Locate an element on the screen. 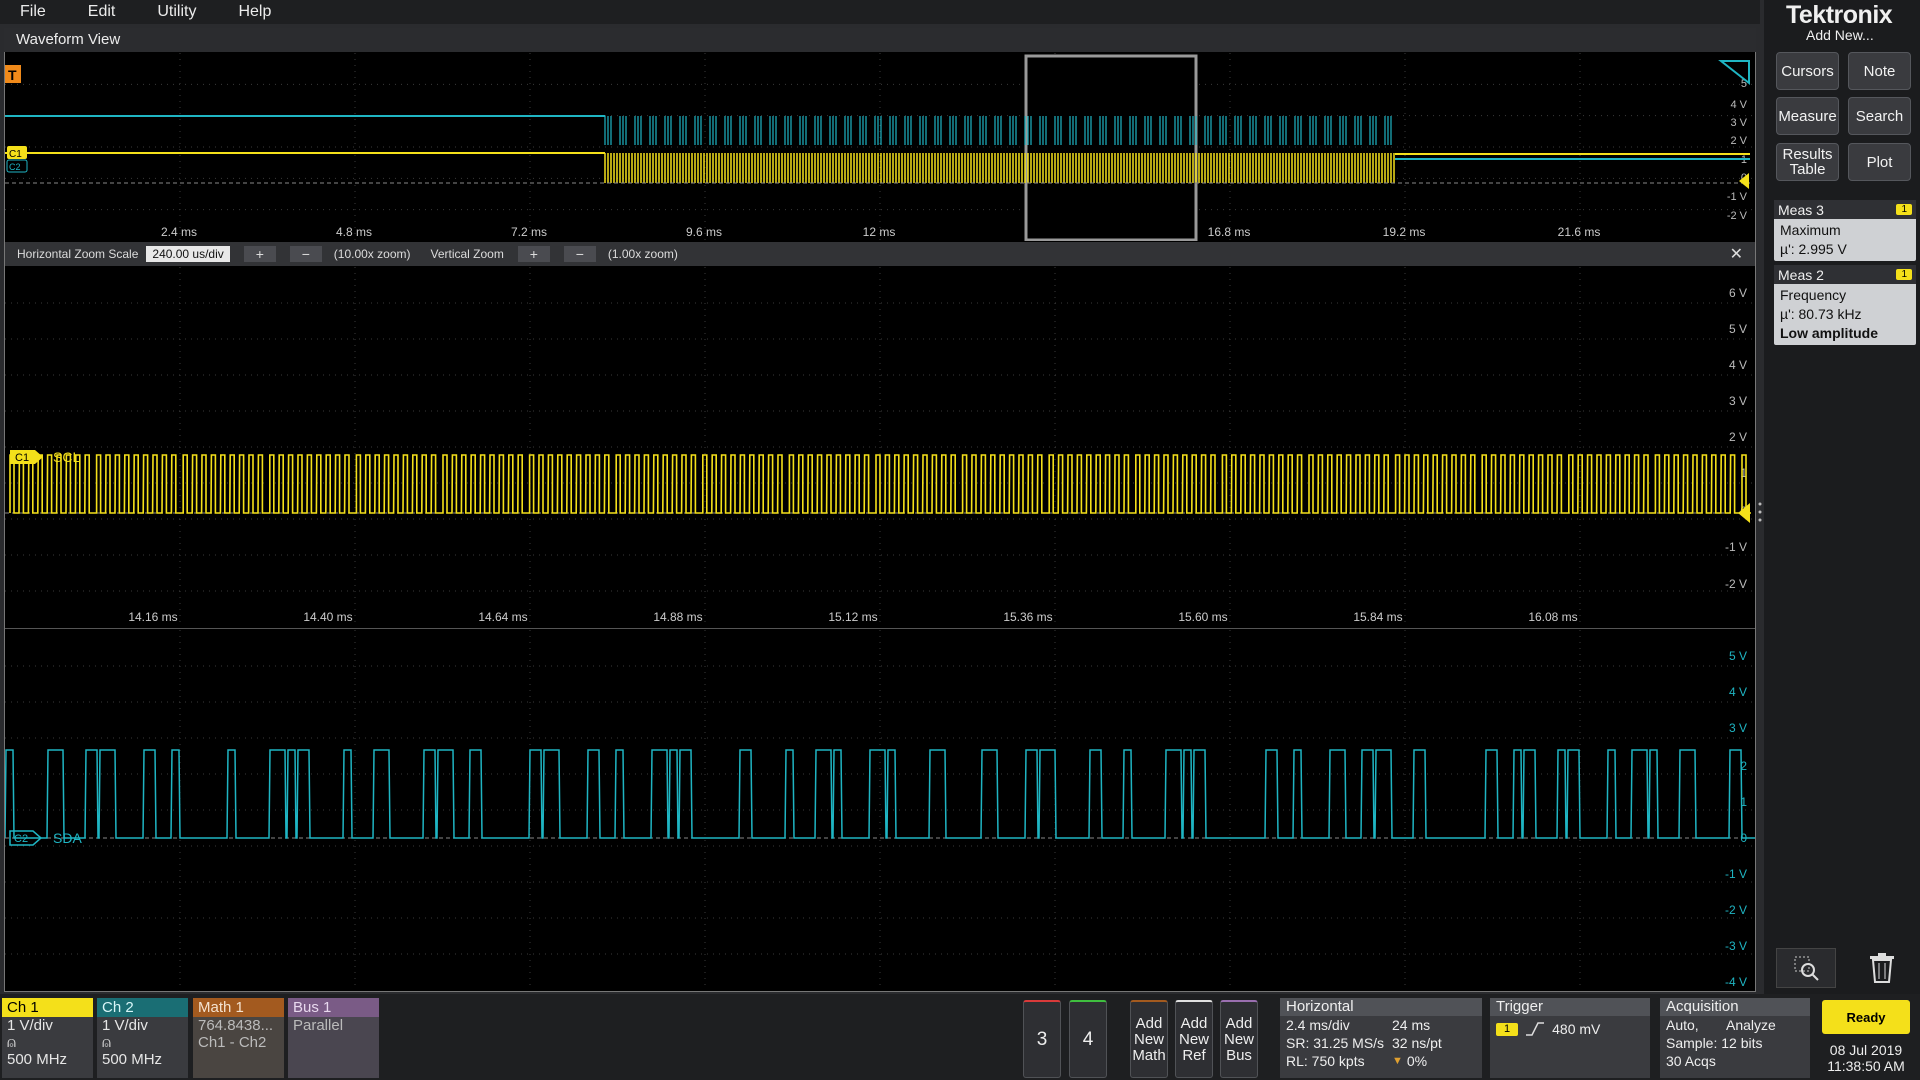 This screenshot has width=1920, height=1080. datetime: 08 Jul 2019 11:38:50 AM is located at coordinates (1866, 1058).